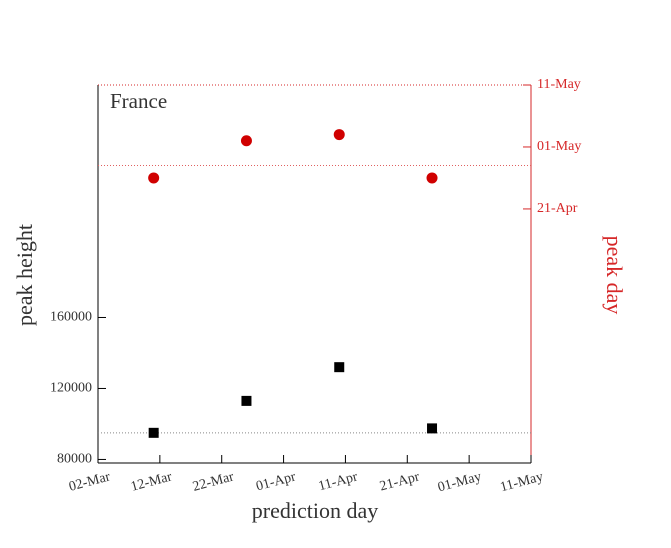 This screenshot has height=548, width=671. Describe the element at coordinates (213, 481) in the screenshot. I see `x-tick-label: 22-Mar` at that location.